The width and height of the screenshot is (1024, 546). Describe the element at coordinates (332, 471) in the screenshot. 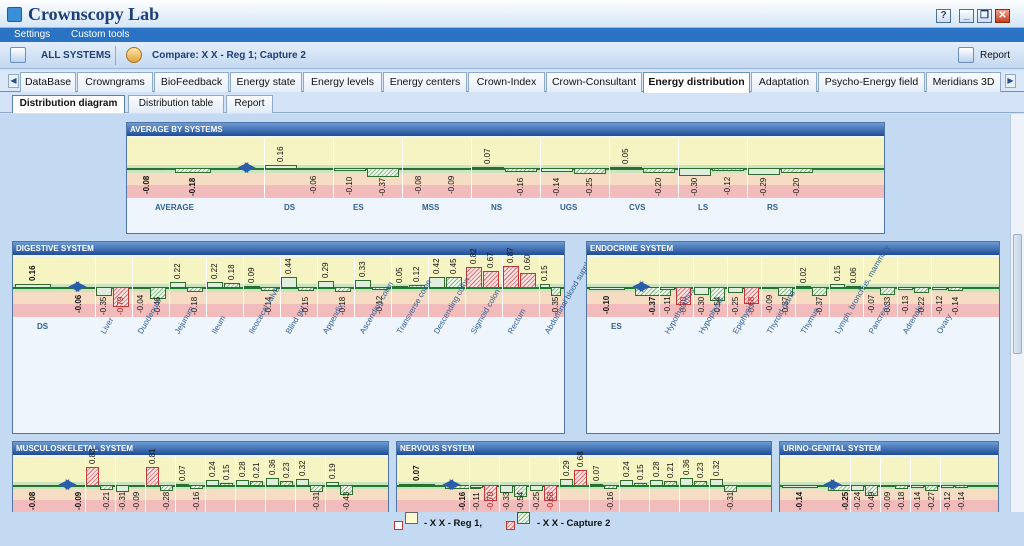

I see `chart-data-label: 0.19` at that location.